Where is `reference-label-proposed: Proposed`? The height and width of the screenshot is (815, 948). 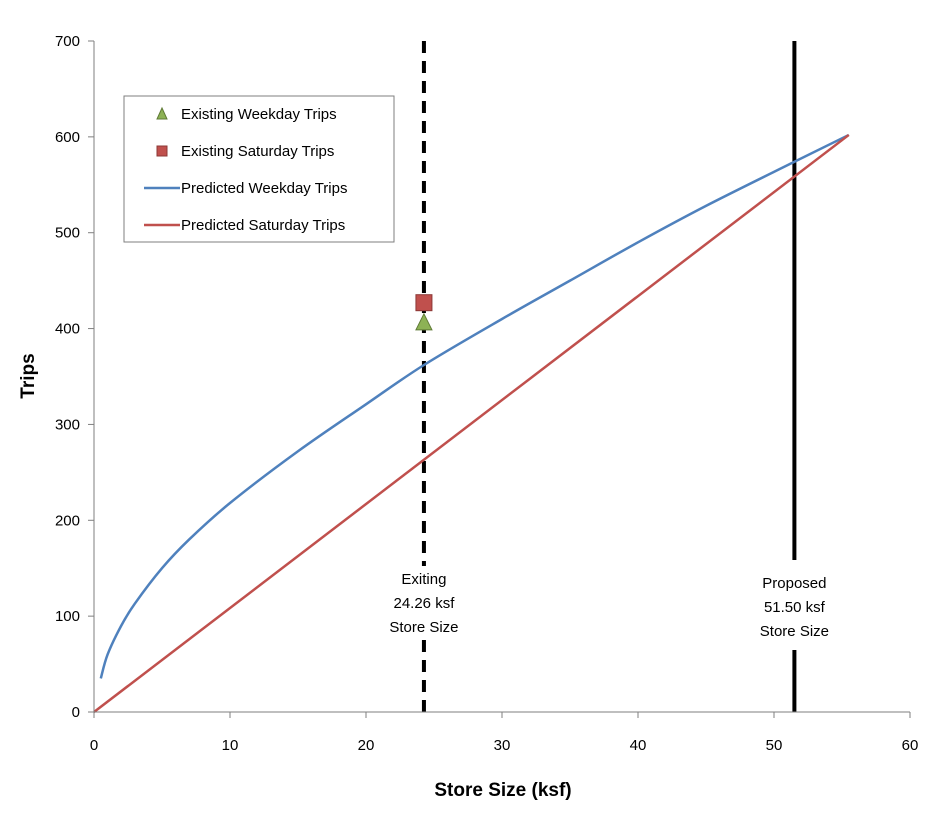
reference-label-proposed: Proposed is located at coordinates (794, 583).